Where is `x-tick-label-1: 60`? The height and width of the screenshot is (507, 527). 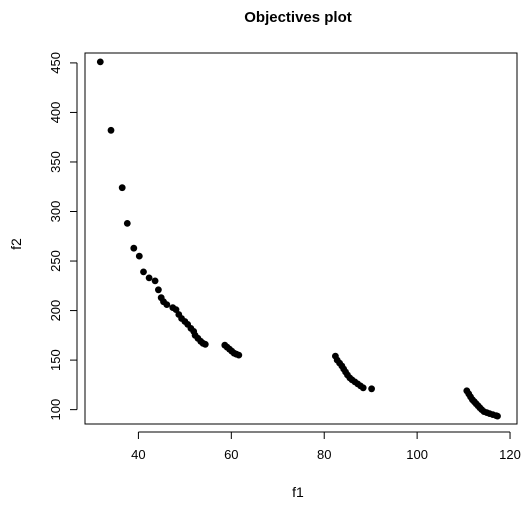 x-tick-label-1: 60 is located at coordinates (231, 454).